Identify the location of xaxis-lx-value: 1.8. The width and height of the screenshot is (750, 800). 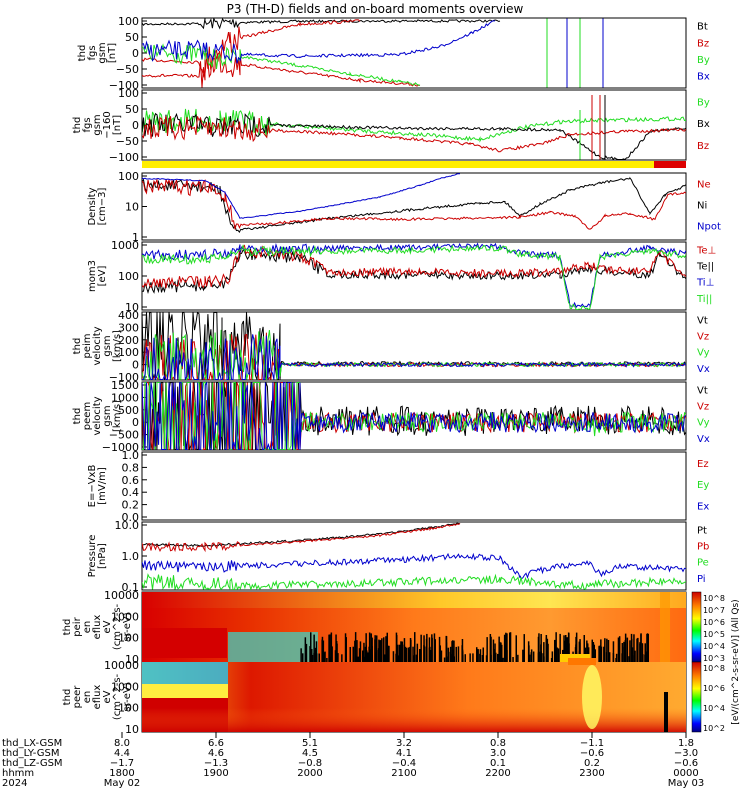
(686, 743).